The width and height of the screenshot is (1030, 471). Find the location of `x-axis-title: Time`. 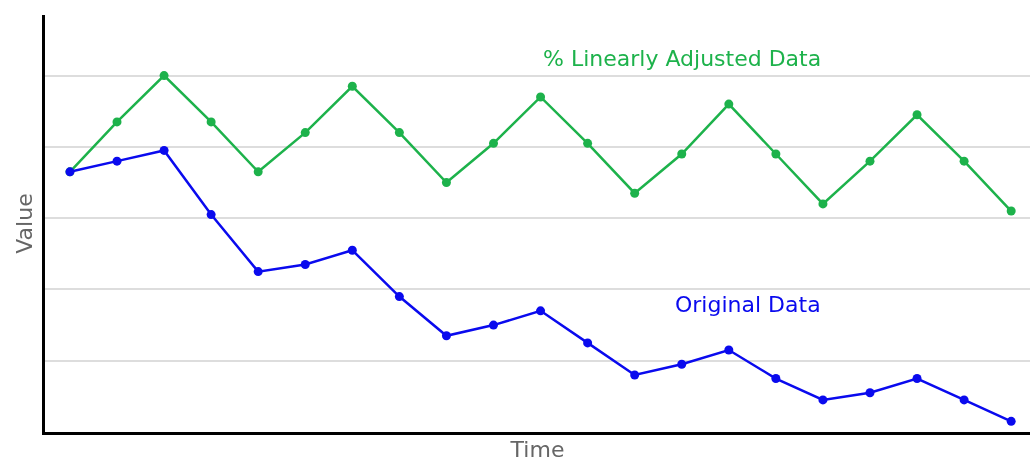

x-axis-title: Time is located at coordinates (537, 449).